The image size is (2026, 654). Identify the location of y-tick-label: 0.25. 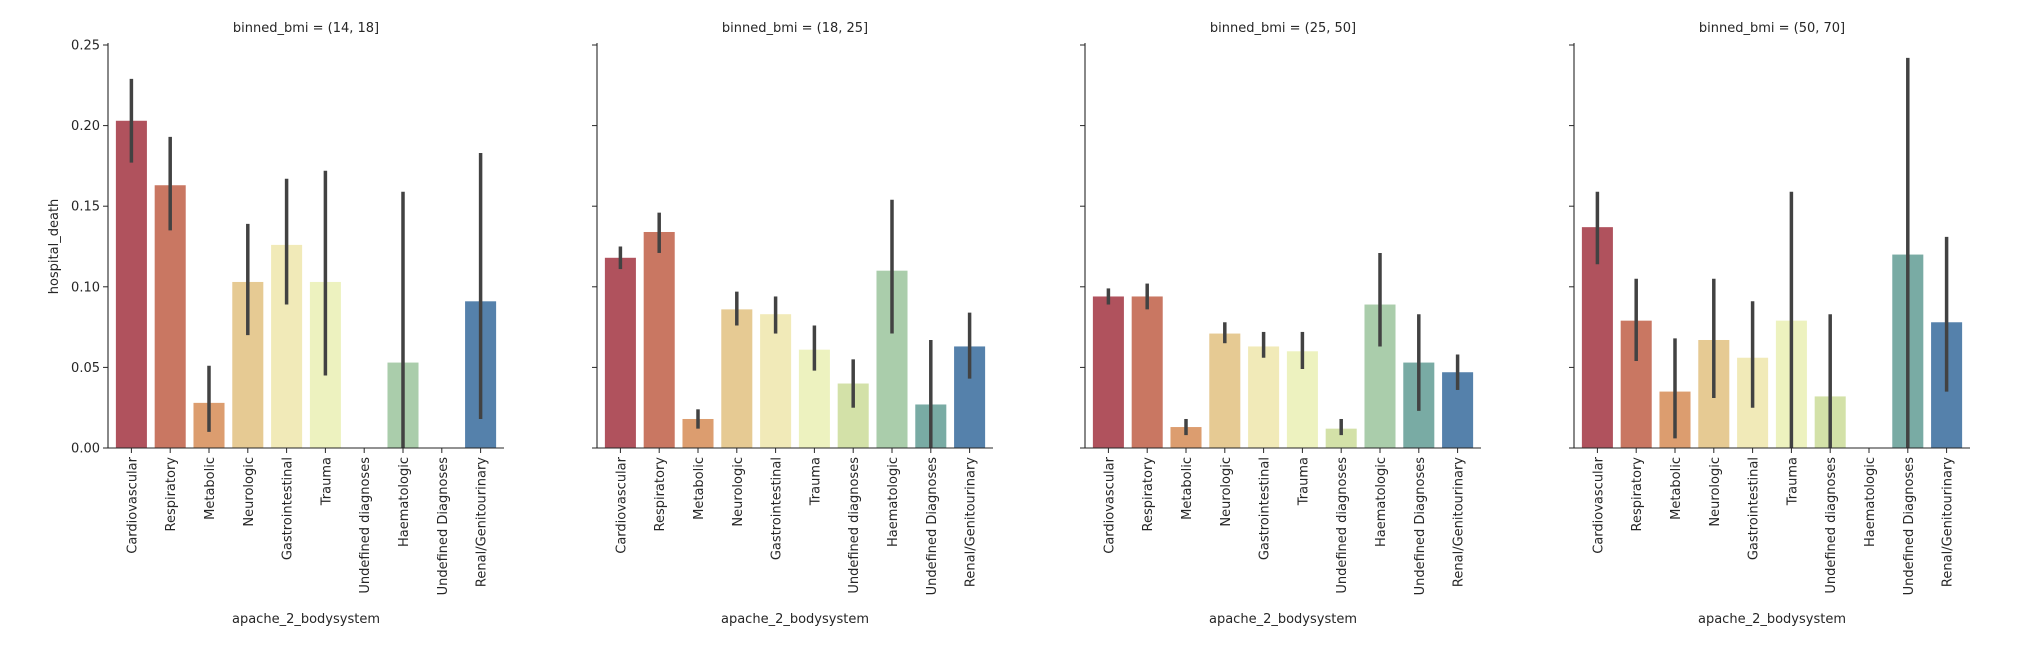
(85, 46).